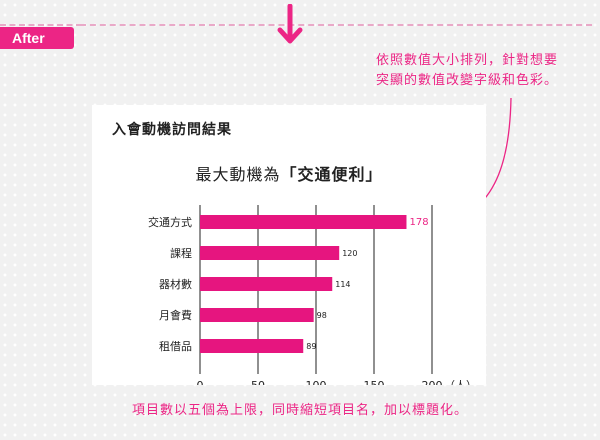  What do you see at coordinates (299, 410) in the screenshot?
I see `caption-note: 項目數以五個為上限，同時縮短項目名，加以標題化。` at bounding box center [299, 410].